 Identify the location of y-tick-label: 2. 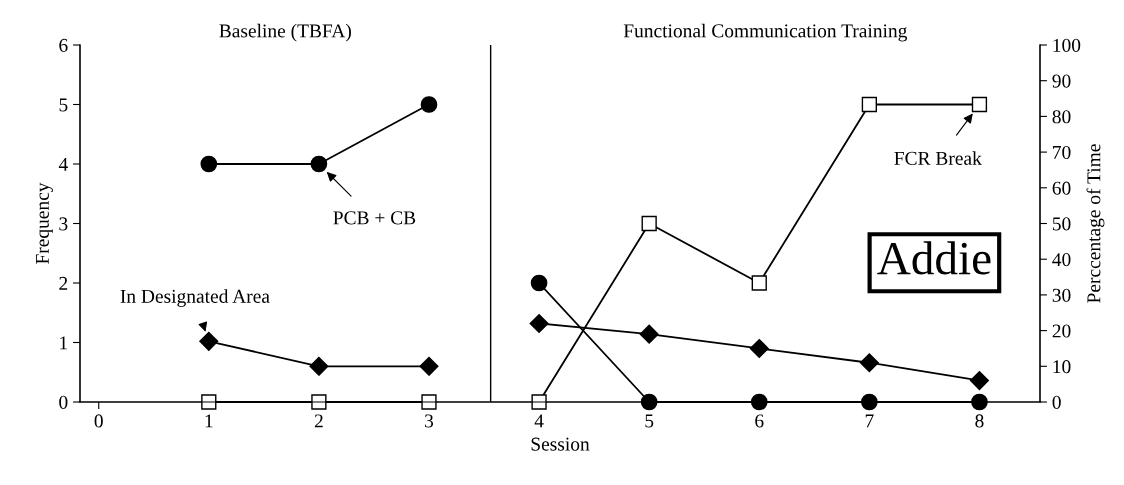
(63, 283).